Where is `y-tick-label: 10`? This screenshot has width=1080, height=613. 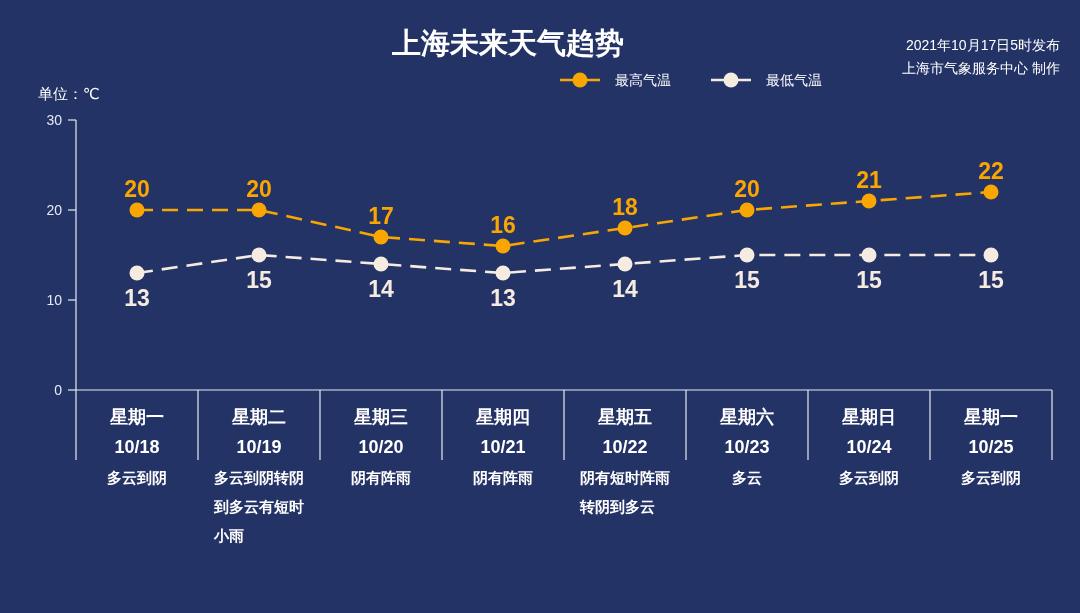 y-tick-label: 10 is located at coordinates (54, 300).